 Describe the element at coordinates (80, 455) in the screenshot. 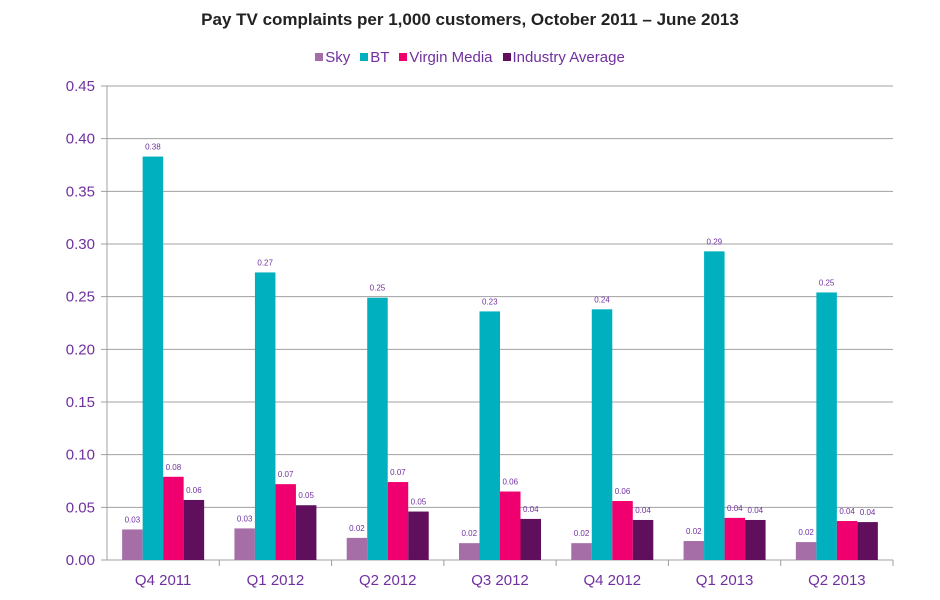

I see `y-tick-label: 0.10` at that location.